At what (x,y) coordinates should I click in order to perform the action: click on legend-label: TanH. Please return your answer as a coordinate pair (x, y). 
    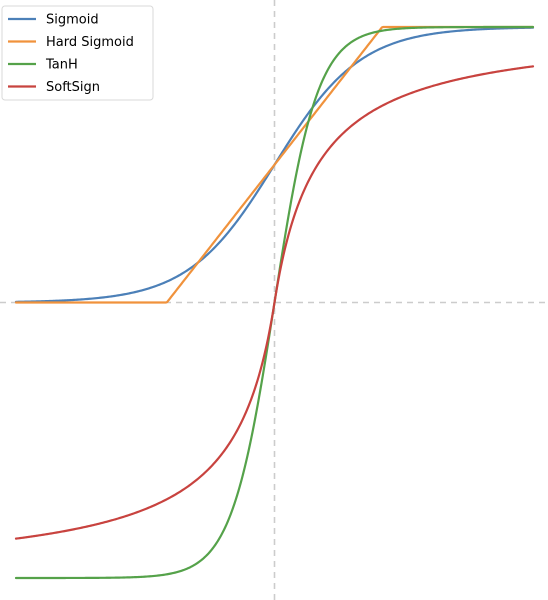
    Looking at the image, I should click on (61, 65).